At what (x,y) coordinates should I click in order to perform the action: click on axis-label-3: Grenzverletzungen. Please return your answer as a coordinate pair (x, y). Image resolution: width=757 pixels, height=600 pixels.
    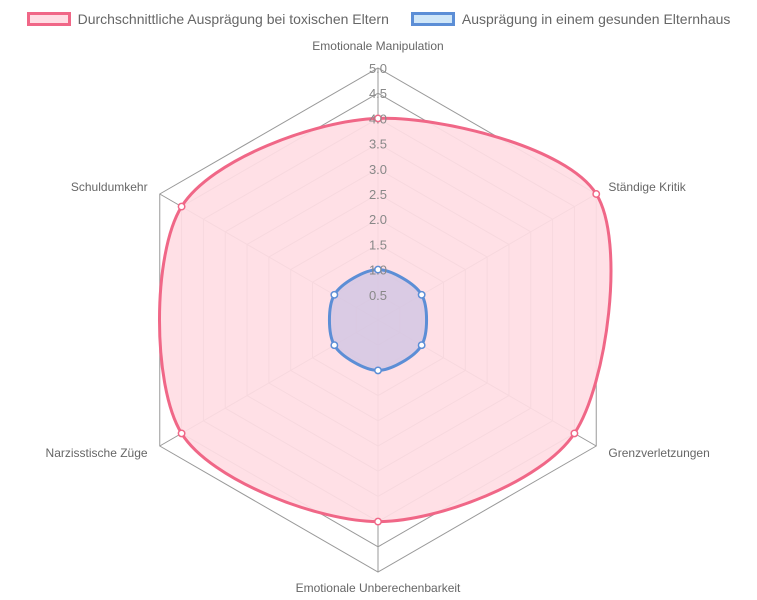
    Looking at the image, I should click on (658, 453).